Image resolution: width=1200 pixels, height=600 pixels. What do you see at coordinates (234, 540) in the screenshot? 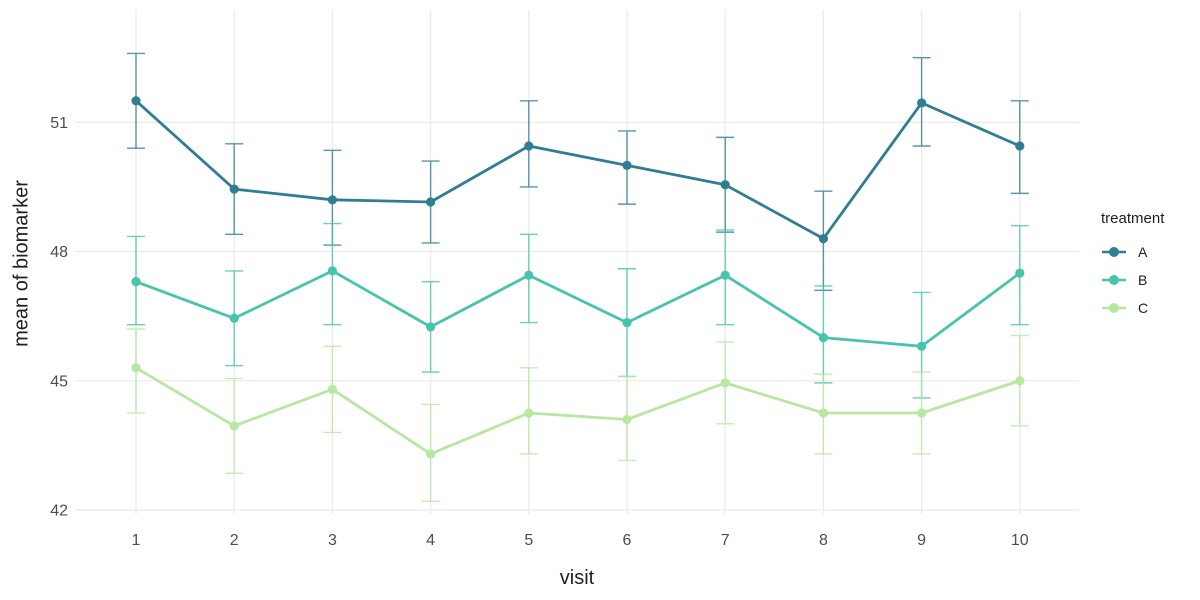
I see `x-tick-label: 2` at bounding box center [234, 540].